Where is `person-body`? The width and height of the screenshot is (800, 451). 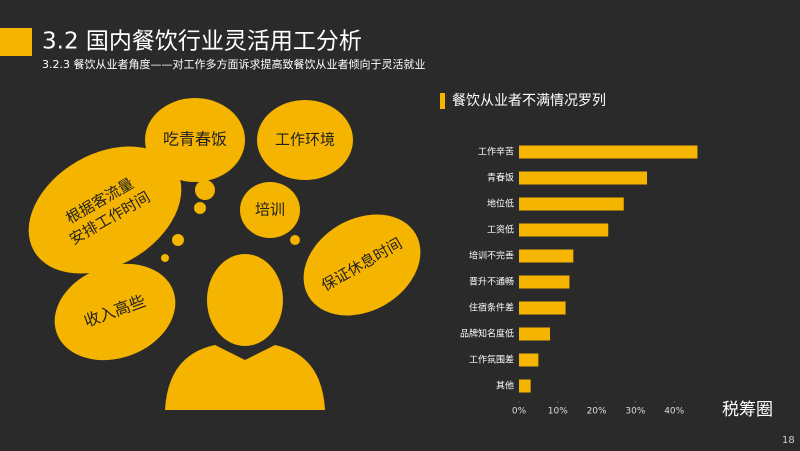
person-body is located at coordinates (245, 377).